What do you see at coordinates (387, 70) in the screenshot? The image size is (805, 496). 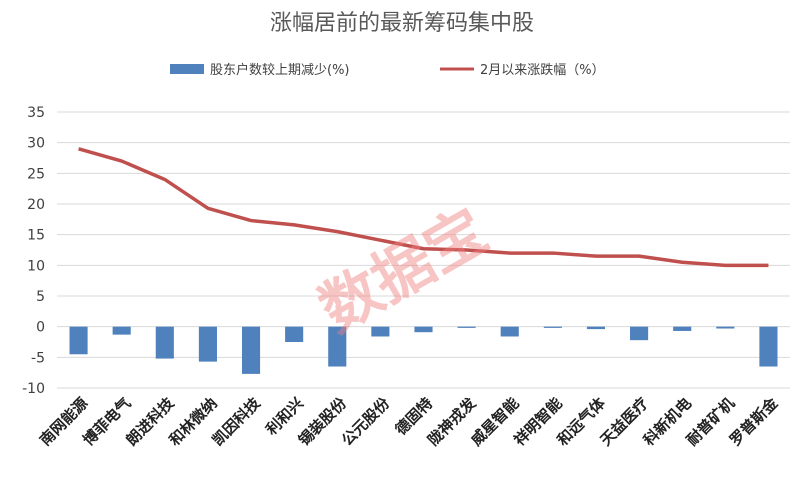 I see `legend: 股东户数较上期减少(%) 2月以来涨跌幅（%）` at bounding box center [387, 70].